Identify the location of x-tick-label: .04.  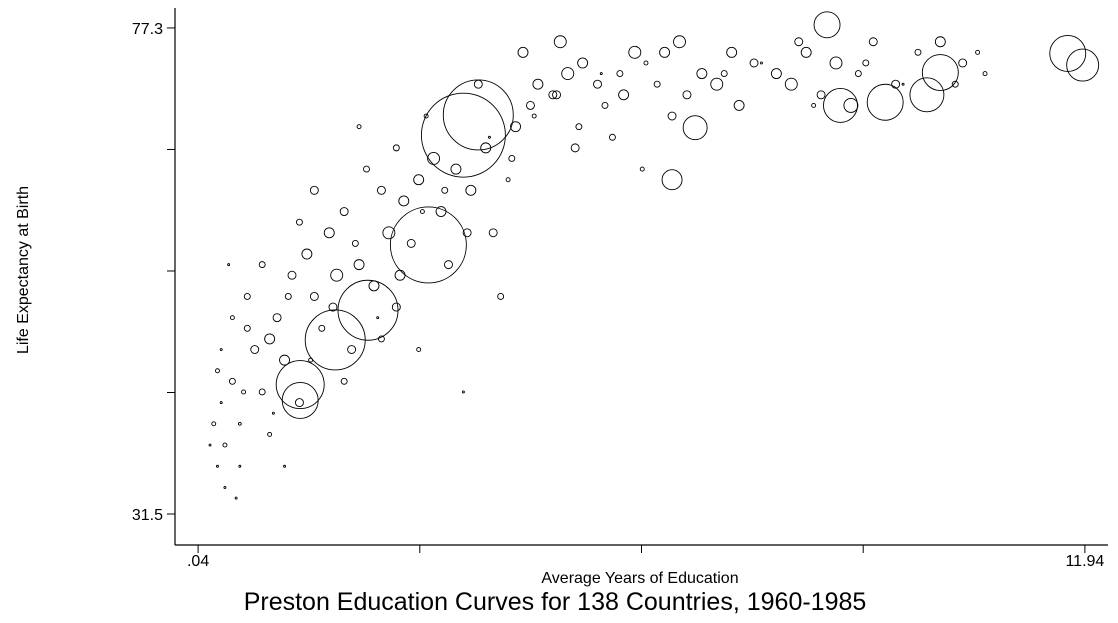
(198, 561).